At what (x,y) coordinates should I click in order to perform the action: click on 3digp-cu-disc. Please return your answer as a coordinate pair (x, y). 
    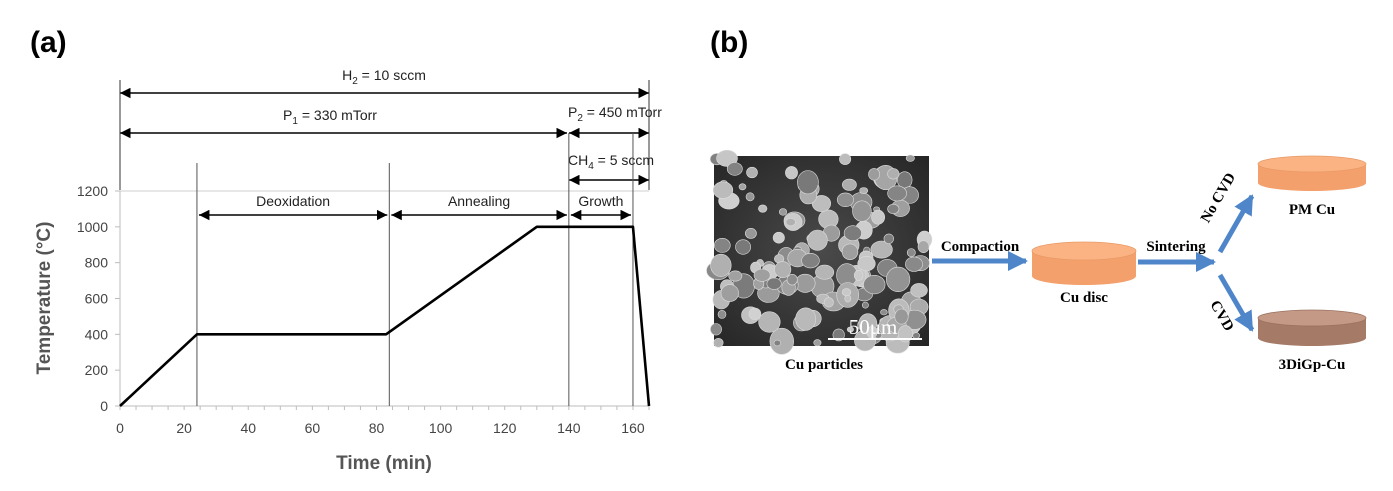
    Looking at the image, I should click on (1312, 327).